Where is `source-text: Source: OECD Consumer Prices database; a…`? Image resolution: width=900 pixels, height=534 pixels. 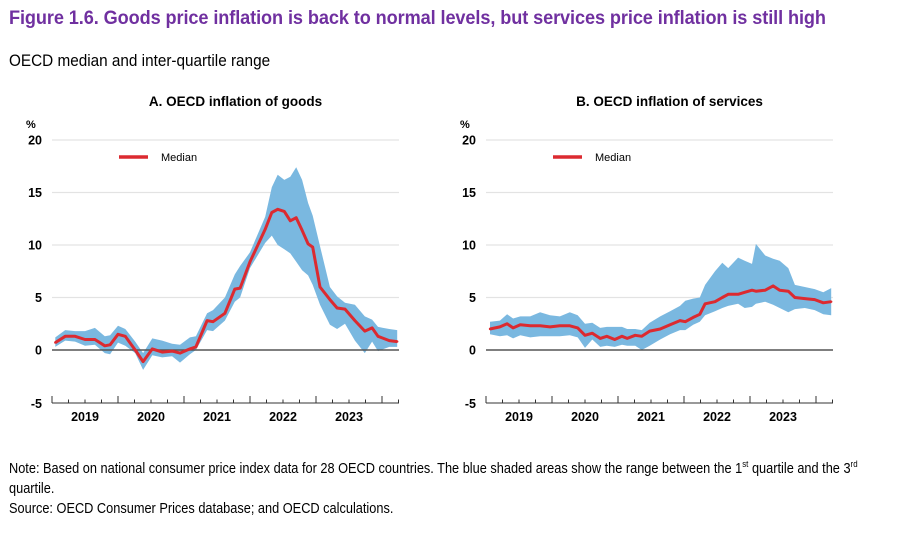
source-text: Source: OECD Consumer Prices database; a… is located at coordinates (201, 508).